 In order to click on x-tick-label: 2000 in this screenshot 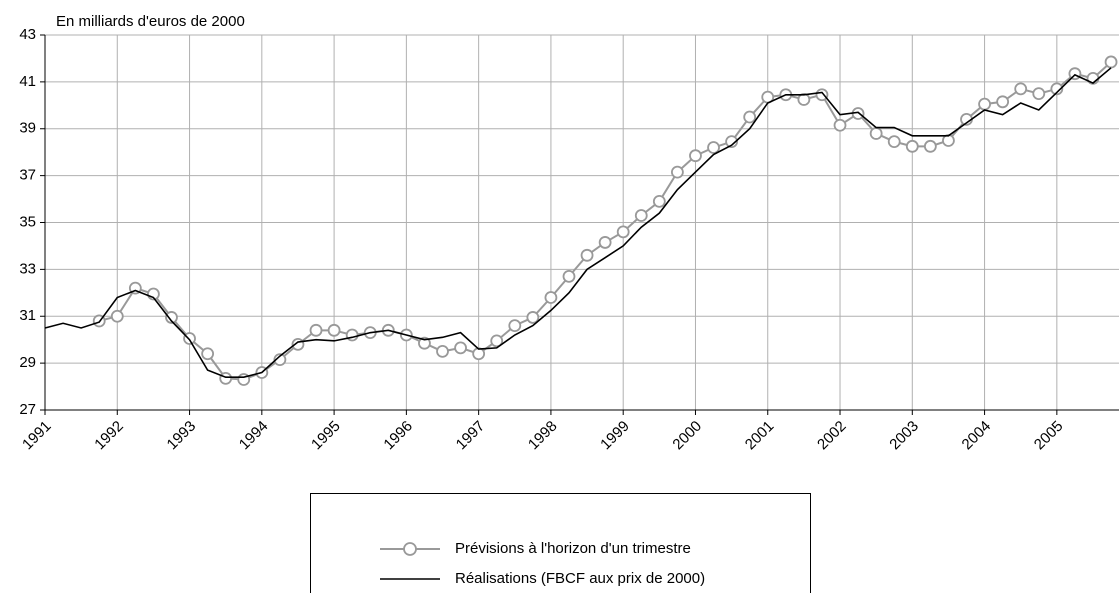, I will do `click(687, 436)`.